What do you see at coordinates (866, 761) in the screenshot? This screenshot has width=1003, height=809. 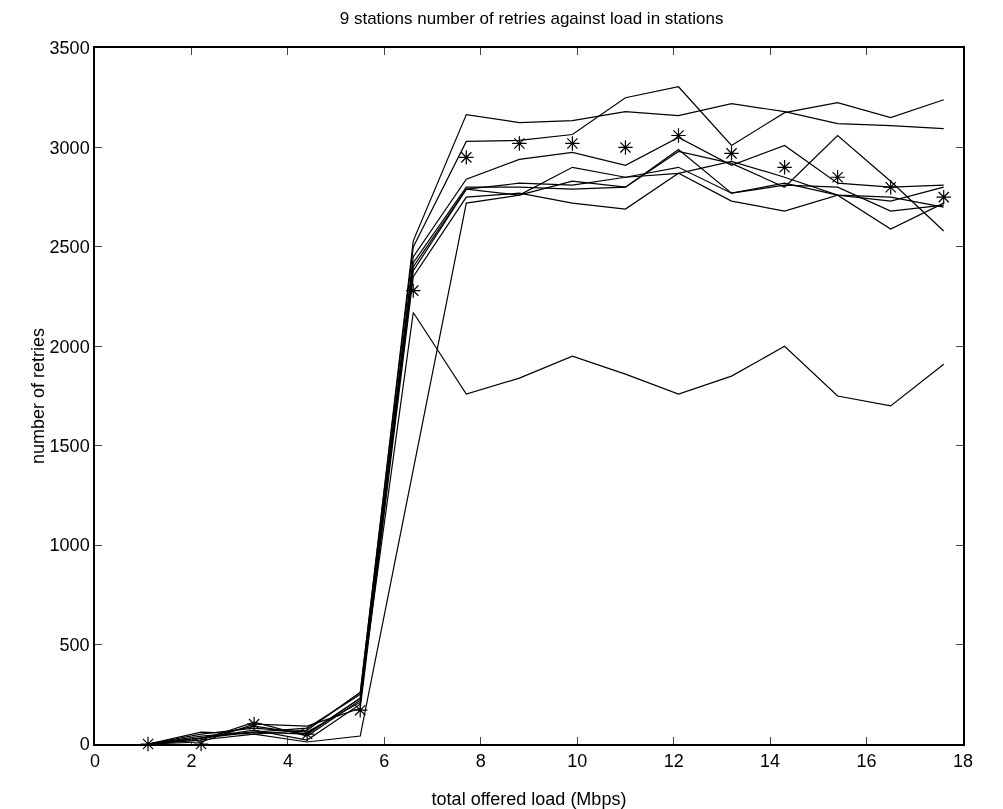 I see `x-tick-label: 16` at bounding box center [866, 761].